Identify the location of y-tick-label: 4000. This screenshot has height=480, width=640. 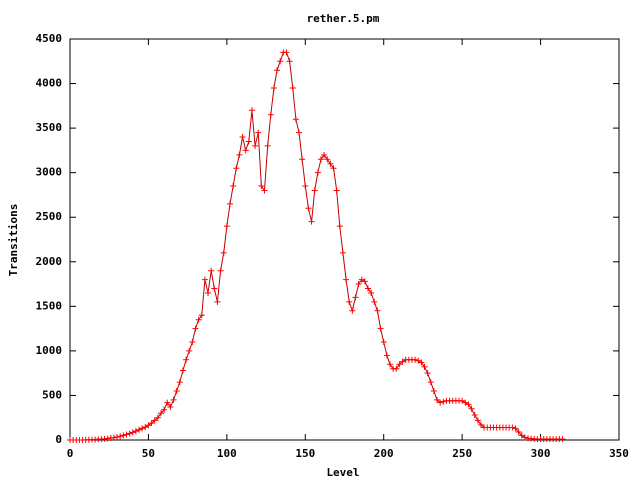
(49, 83).